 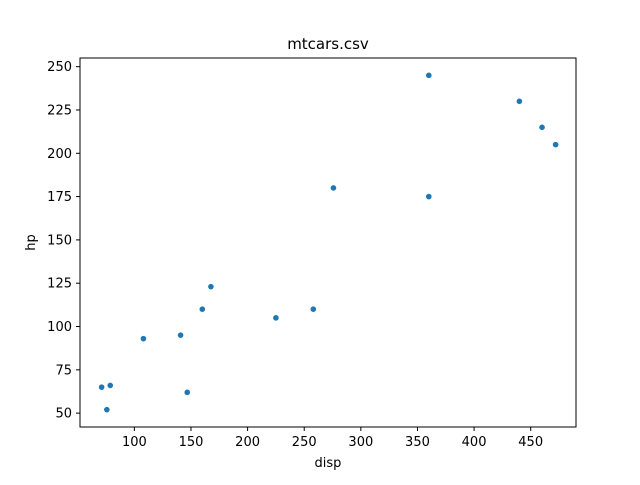 What do you see at coordinates (328, 44) in the screenshot?
I see `chart-title: mtcars.csv` at bounding box center [328, 44].